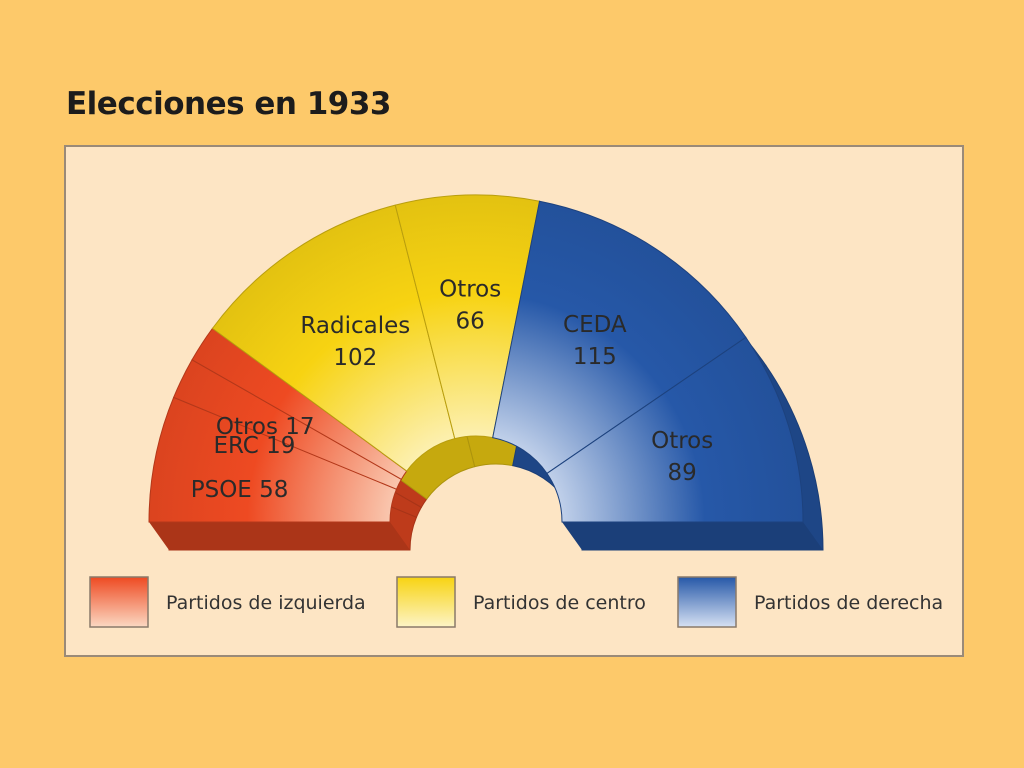 The width and height of the screenshot is (1024, 768). I want to click on chart-title: Elecciones en 1933, so click(229, 104).